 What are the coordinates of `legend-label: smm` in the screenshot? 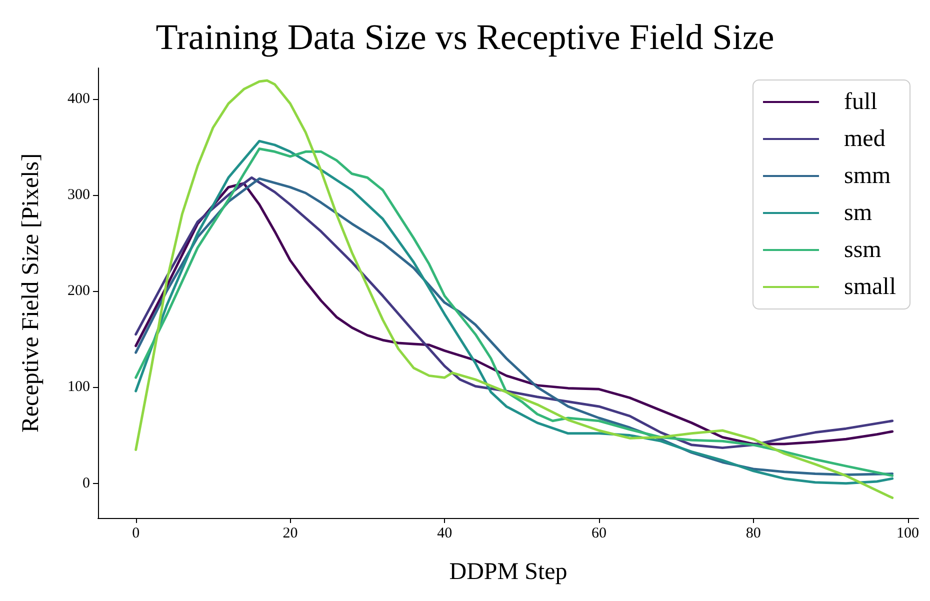 It's located at (868, 176).